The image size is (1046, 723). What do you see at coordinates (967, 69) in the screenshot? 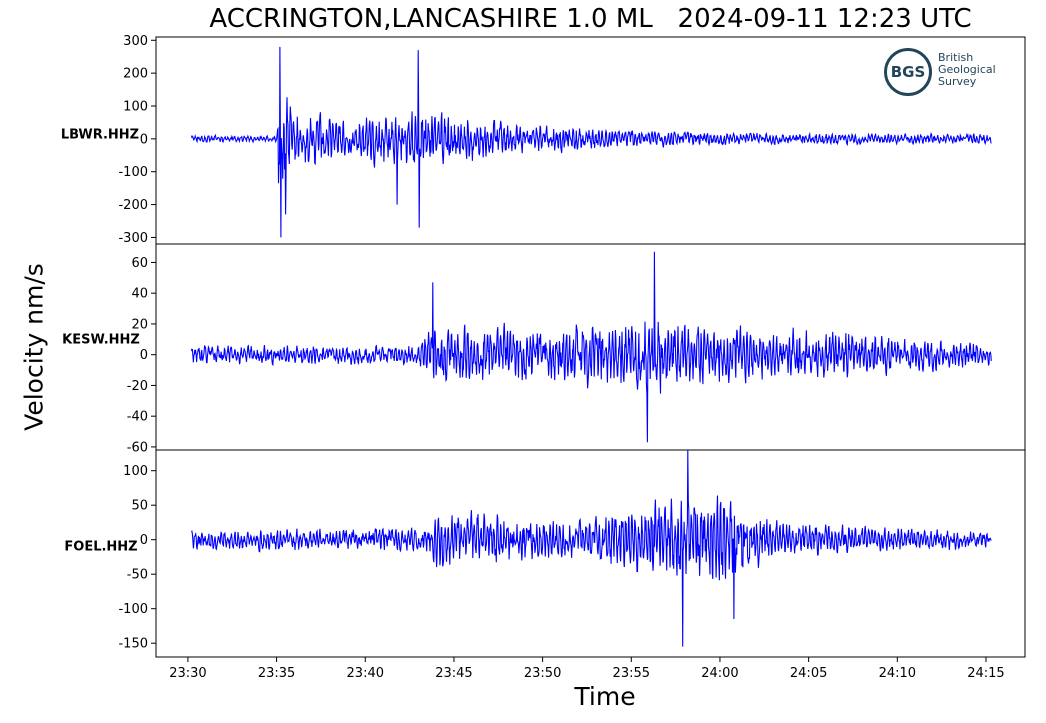
I see `logo-line: Geological` at bounding box center [967, 69].